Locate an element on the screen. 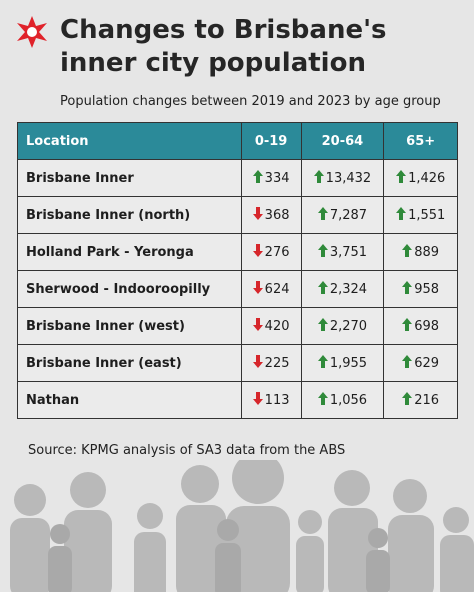 The image size is (474, 592). table-row: Nathan 113 1,056 216 is located at coordinates (237, 400).